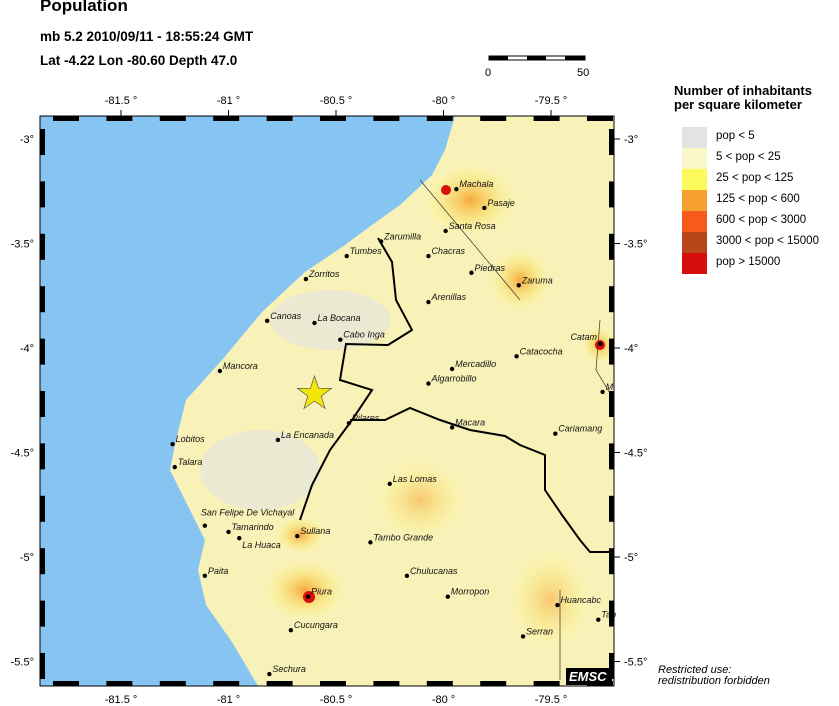 The height and width of the screenshot is (706, 839). Describe the element at coordinates (539, 631) in the screenshot. I see `city-label: Serran` at that location.